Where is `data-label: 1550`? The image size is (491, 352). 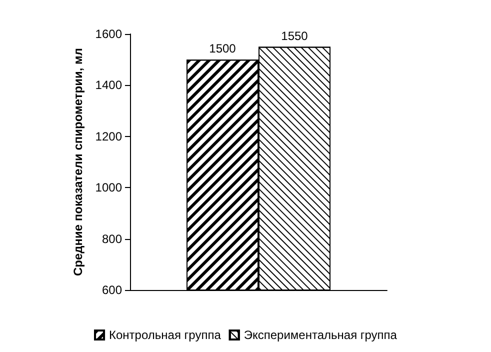 data-label: 1550 is located at coordinates (294, 35).